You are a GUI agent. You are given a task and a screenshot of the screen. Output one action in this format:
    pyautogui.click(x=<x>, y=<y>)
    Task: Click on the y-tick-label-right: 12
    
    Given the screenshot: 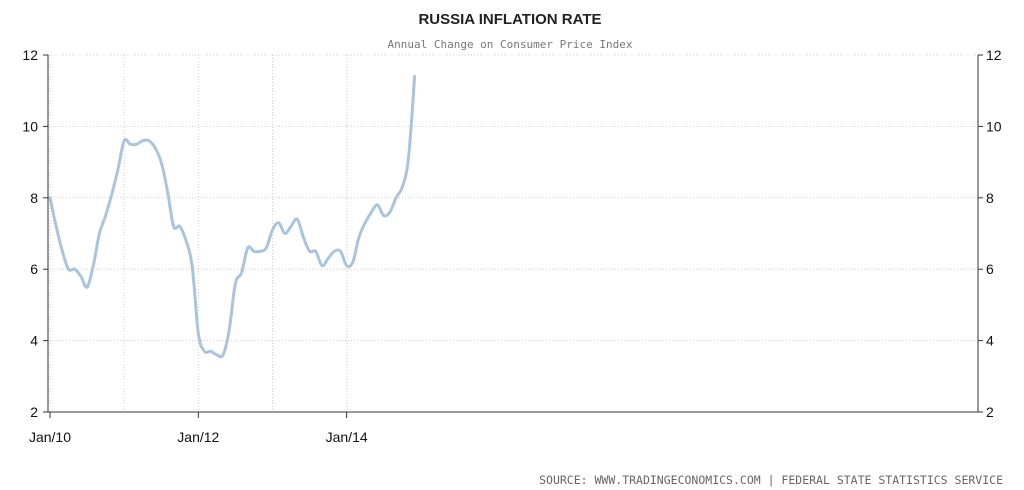 What is the action you would take?
    pyautogui.click(x=994, y=55)
    